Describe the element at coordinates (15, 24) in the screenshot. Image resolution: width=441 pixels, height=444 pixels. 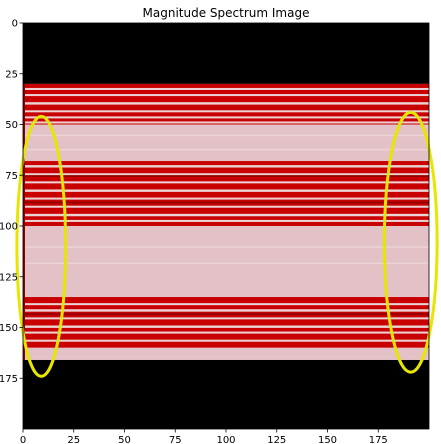
I see `y-tick-label: 0` at that location.